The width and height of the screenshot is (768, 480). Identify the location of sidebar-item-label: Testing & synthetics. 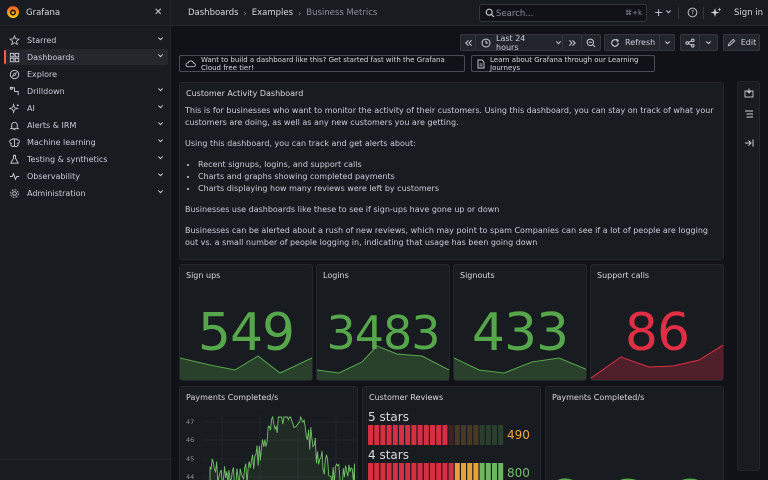
(67, 159).